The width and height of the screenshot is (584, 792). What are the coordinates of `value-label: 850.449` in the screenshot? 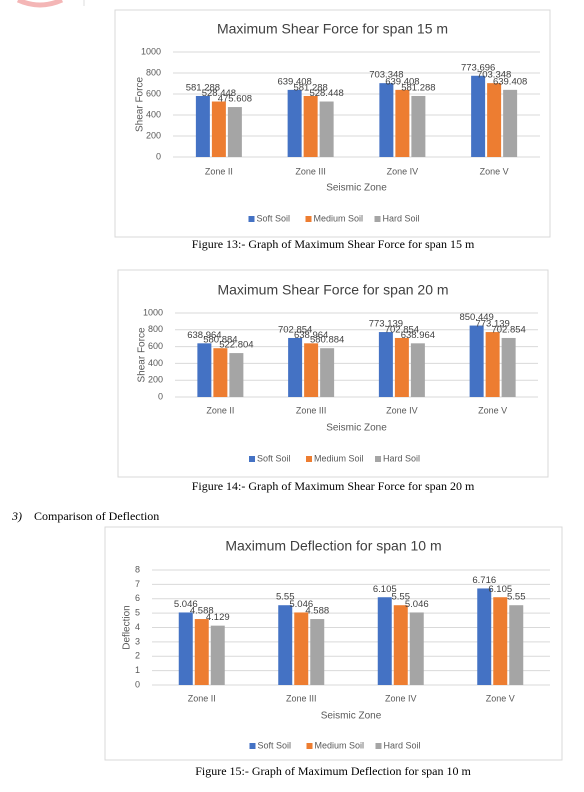 It's located at (476, 317).